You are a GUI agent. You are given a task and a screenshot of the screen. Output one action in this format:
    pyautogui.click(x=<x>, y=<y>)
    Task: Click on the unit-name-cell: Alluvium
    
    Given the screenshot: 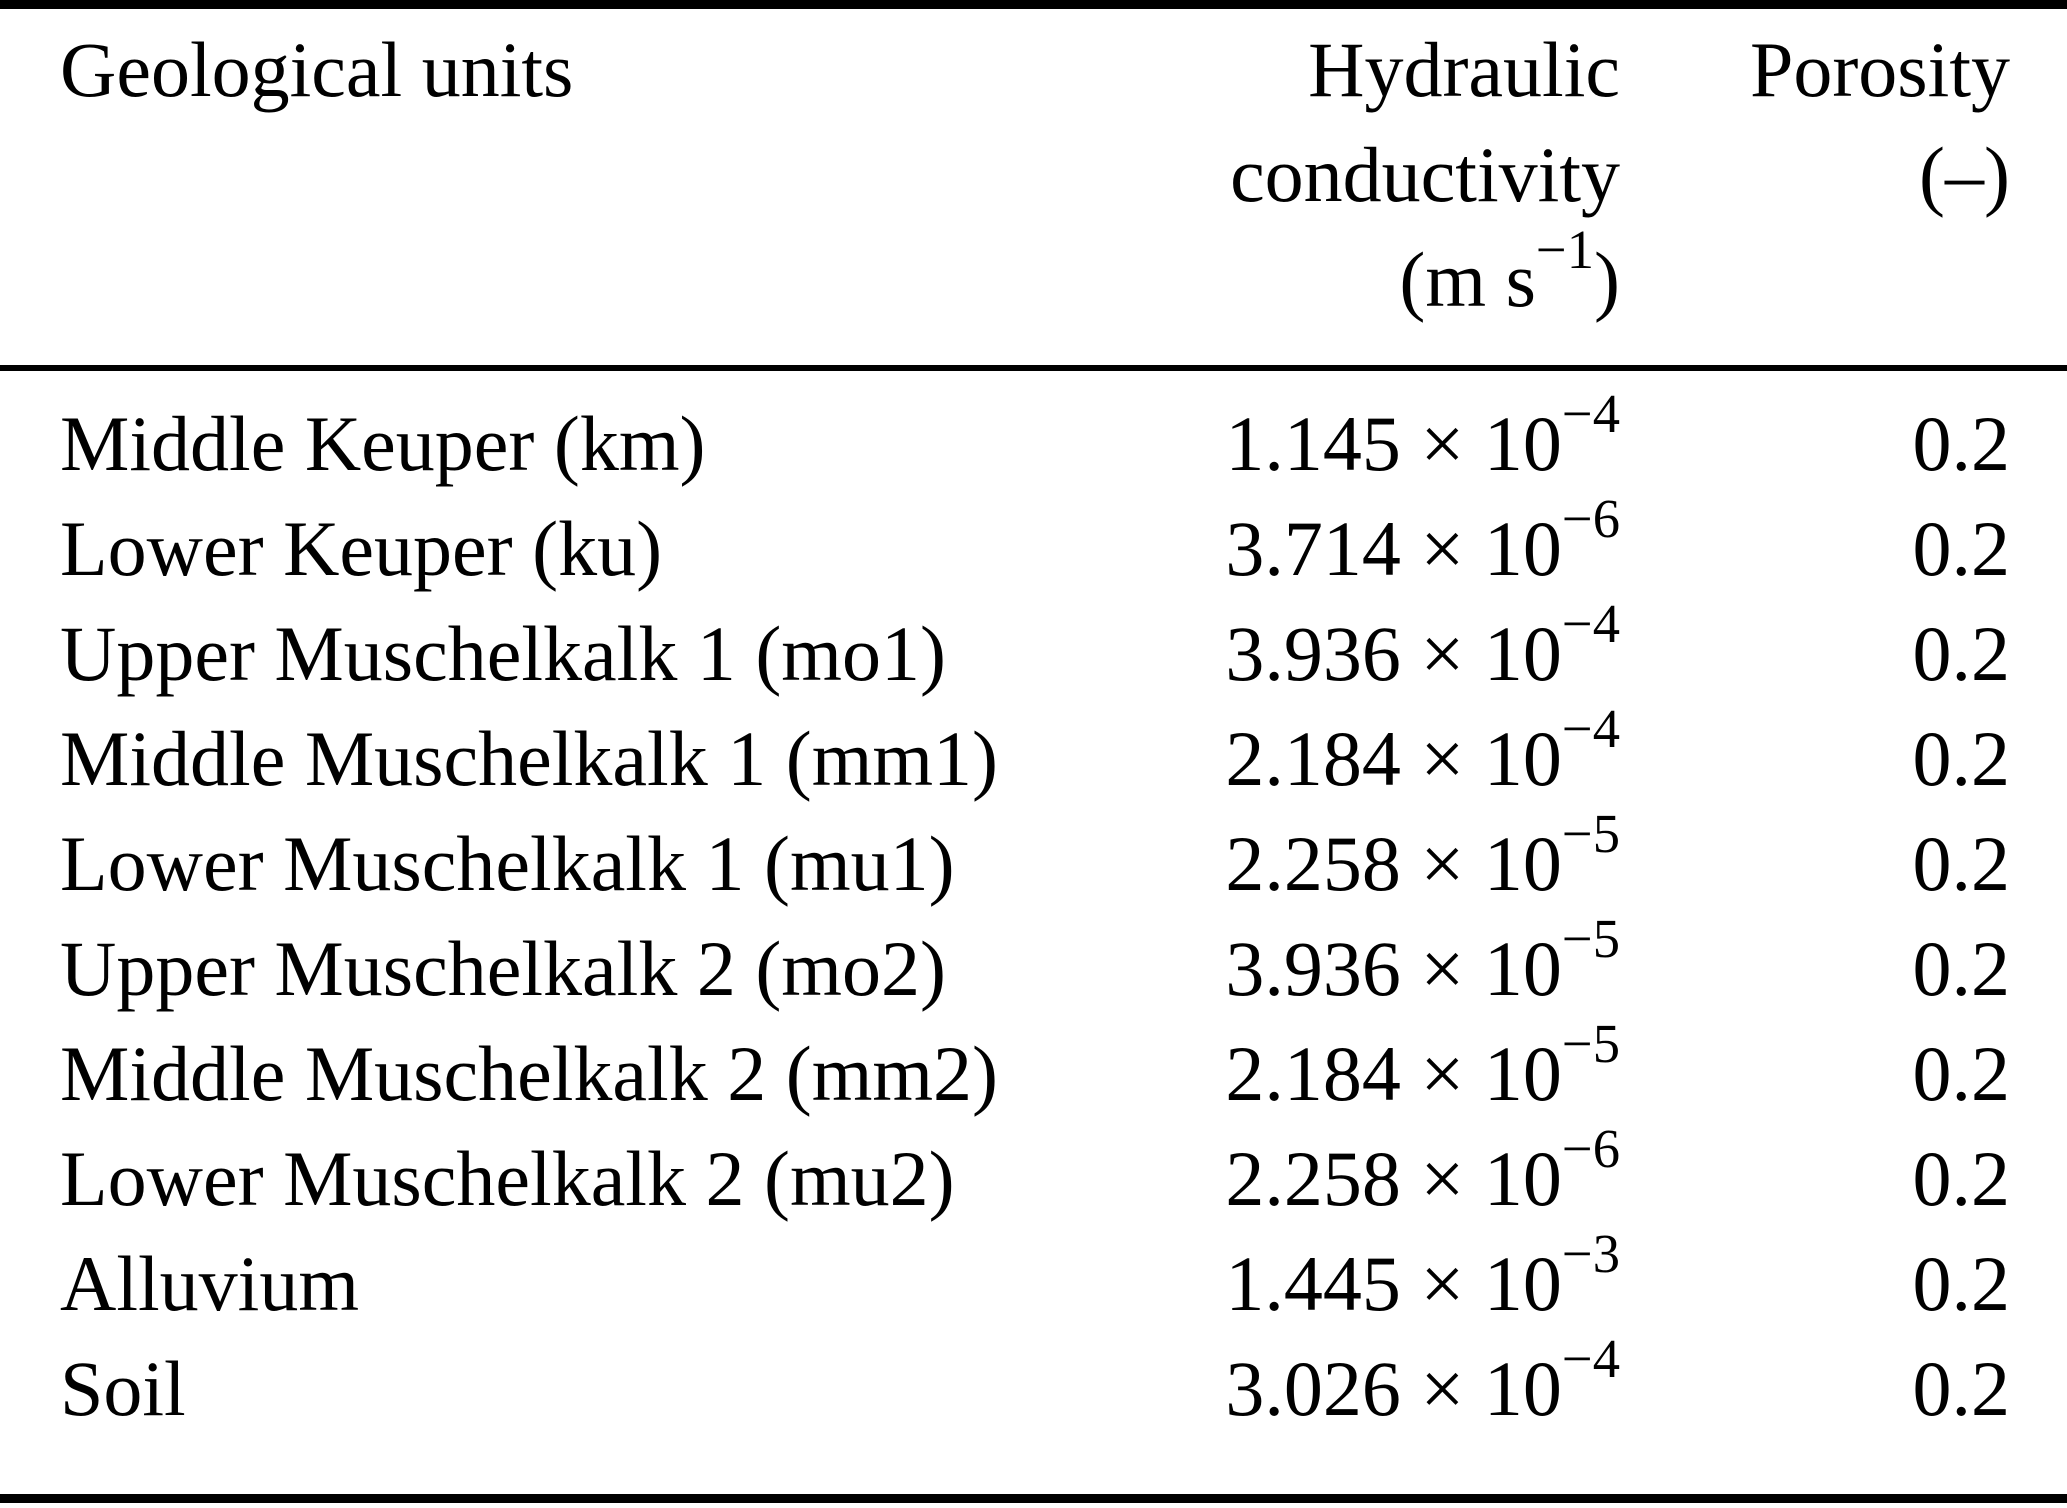 What is the action you would take?
    pyautogui.click(x=210, y=1283)
    